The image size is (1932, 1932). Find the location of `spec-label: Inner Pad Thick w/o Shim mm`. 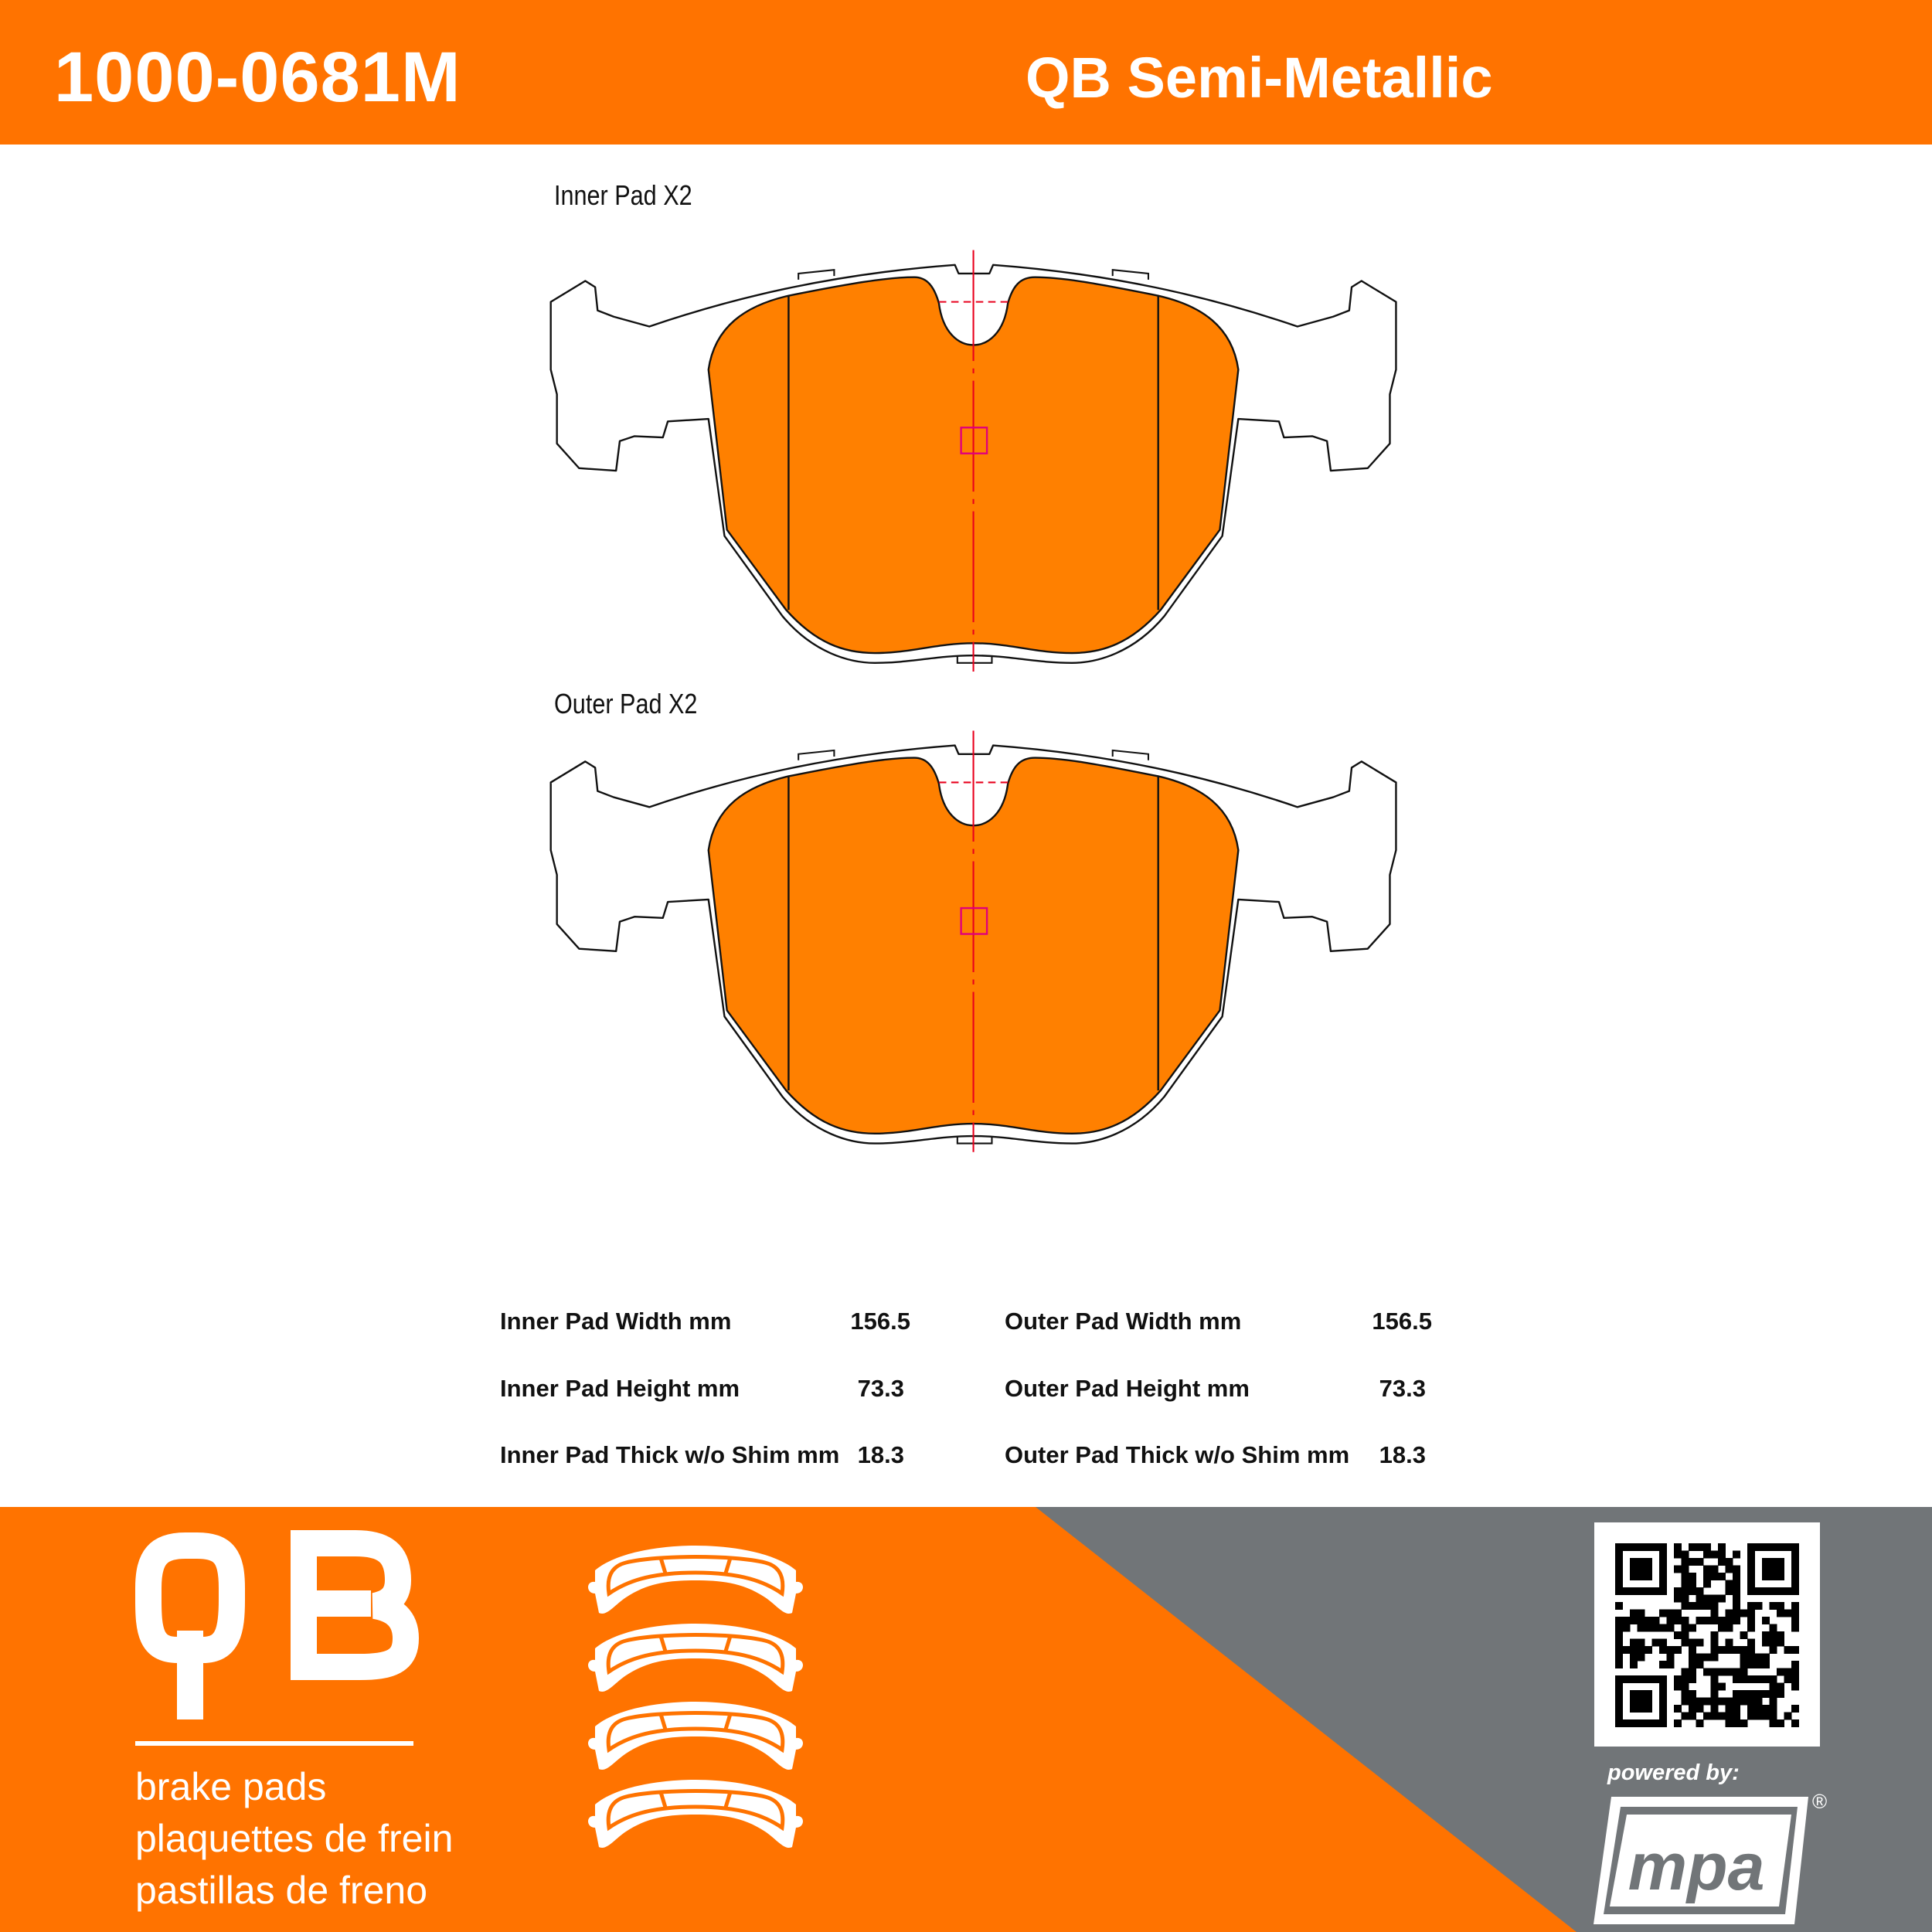

spec-label: Inner Pad Thick w/o Shim mm is located at coordinates (670, 1454).